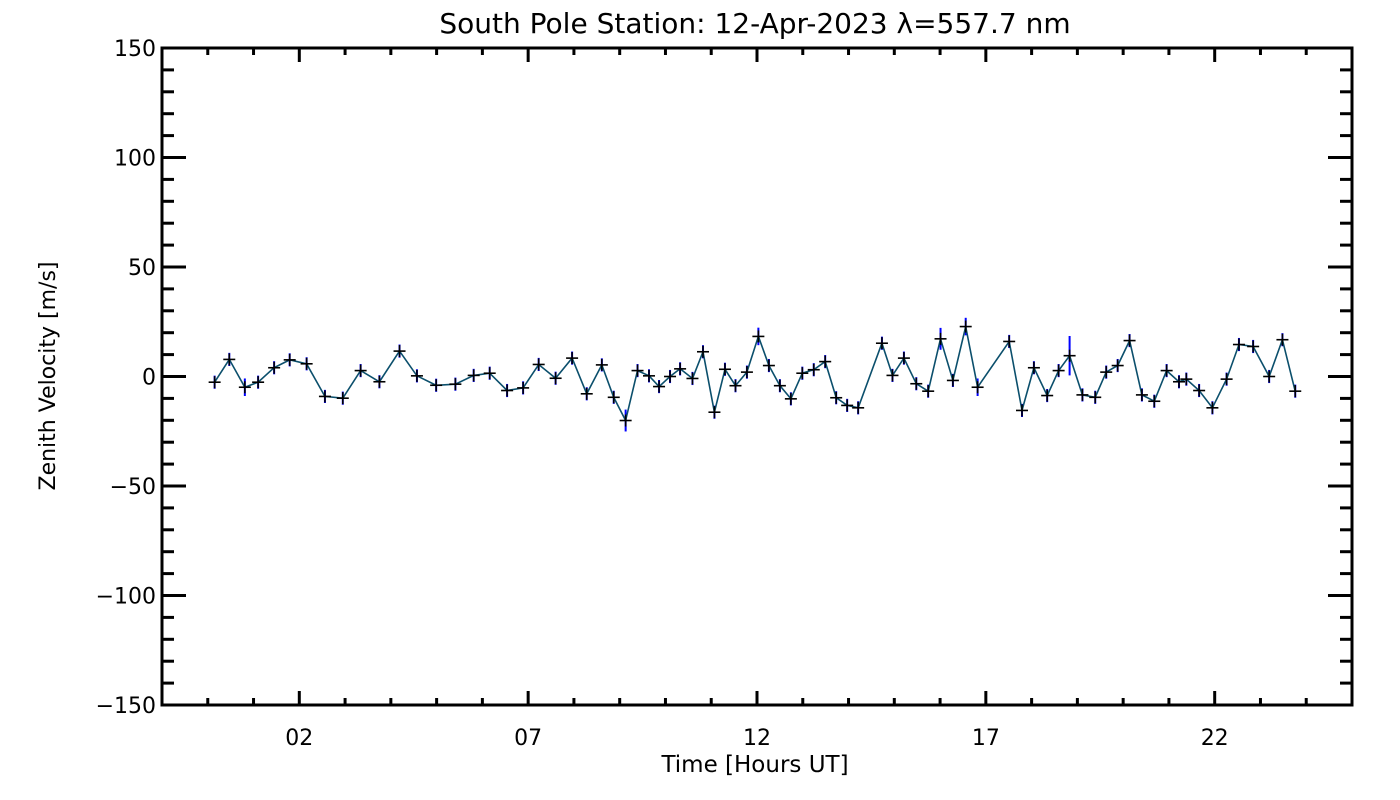 The width and height of the screenshot is (1400, 800). Describe the element at coordinates (1215, 738) in the screenshot. I see `x-tick-label: 22` at that location.